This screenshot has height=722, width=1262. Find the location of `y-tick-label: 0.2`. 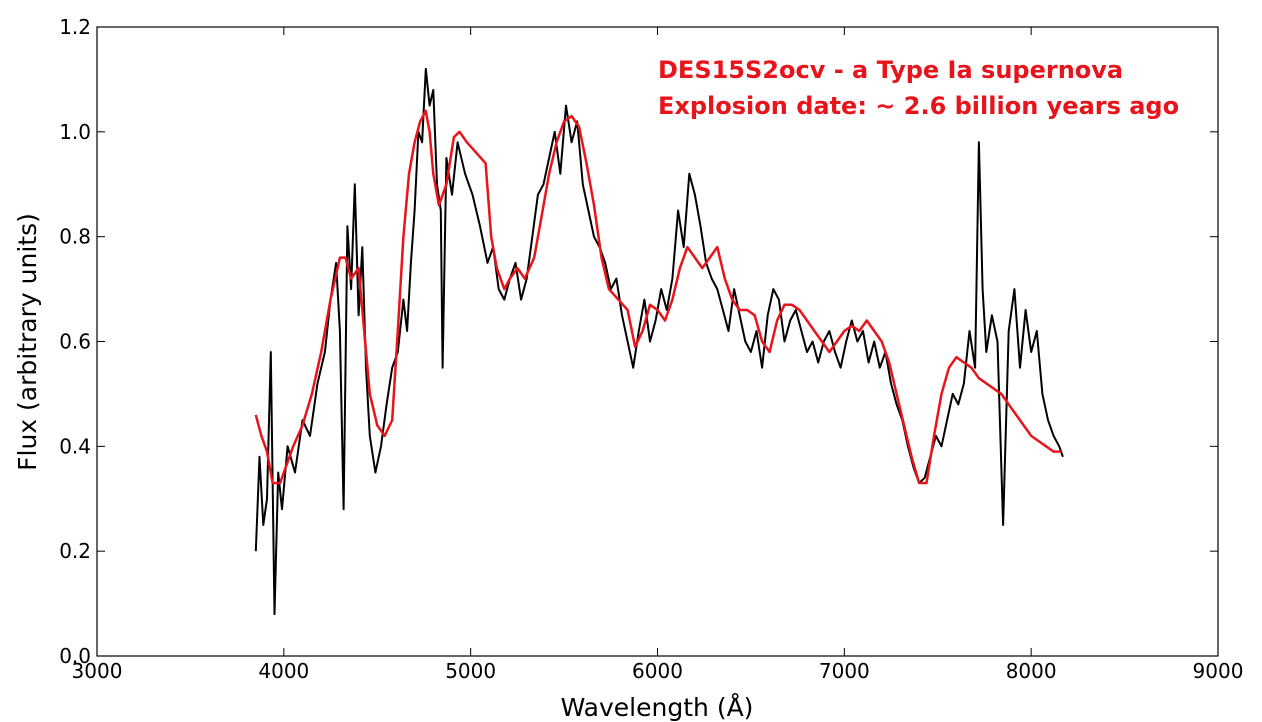

y-tick-label: 0.2 is located at coordinates (75, 551).